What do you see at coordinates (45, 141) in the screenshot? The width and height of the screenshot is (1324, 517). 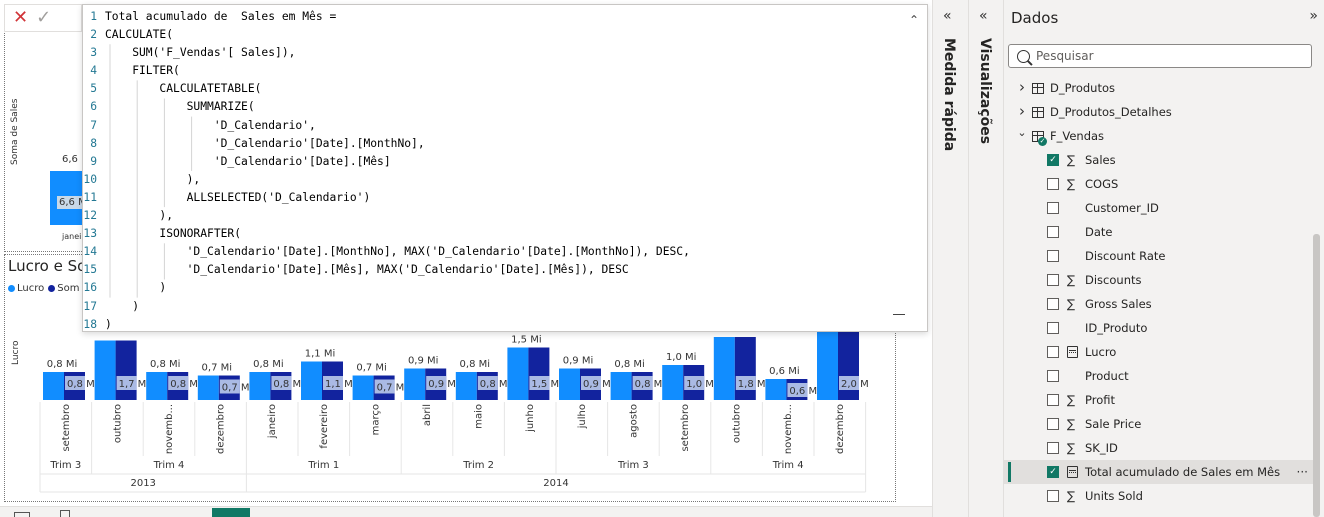 I see `sales-card-visual` at bounding box center [45, 141].